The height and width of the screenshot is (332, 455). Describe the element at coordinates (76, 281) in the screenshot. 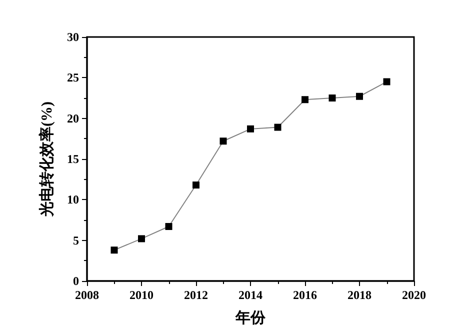

I see `y-tick-label: 0` at that location.